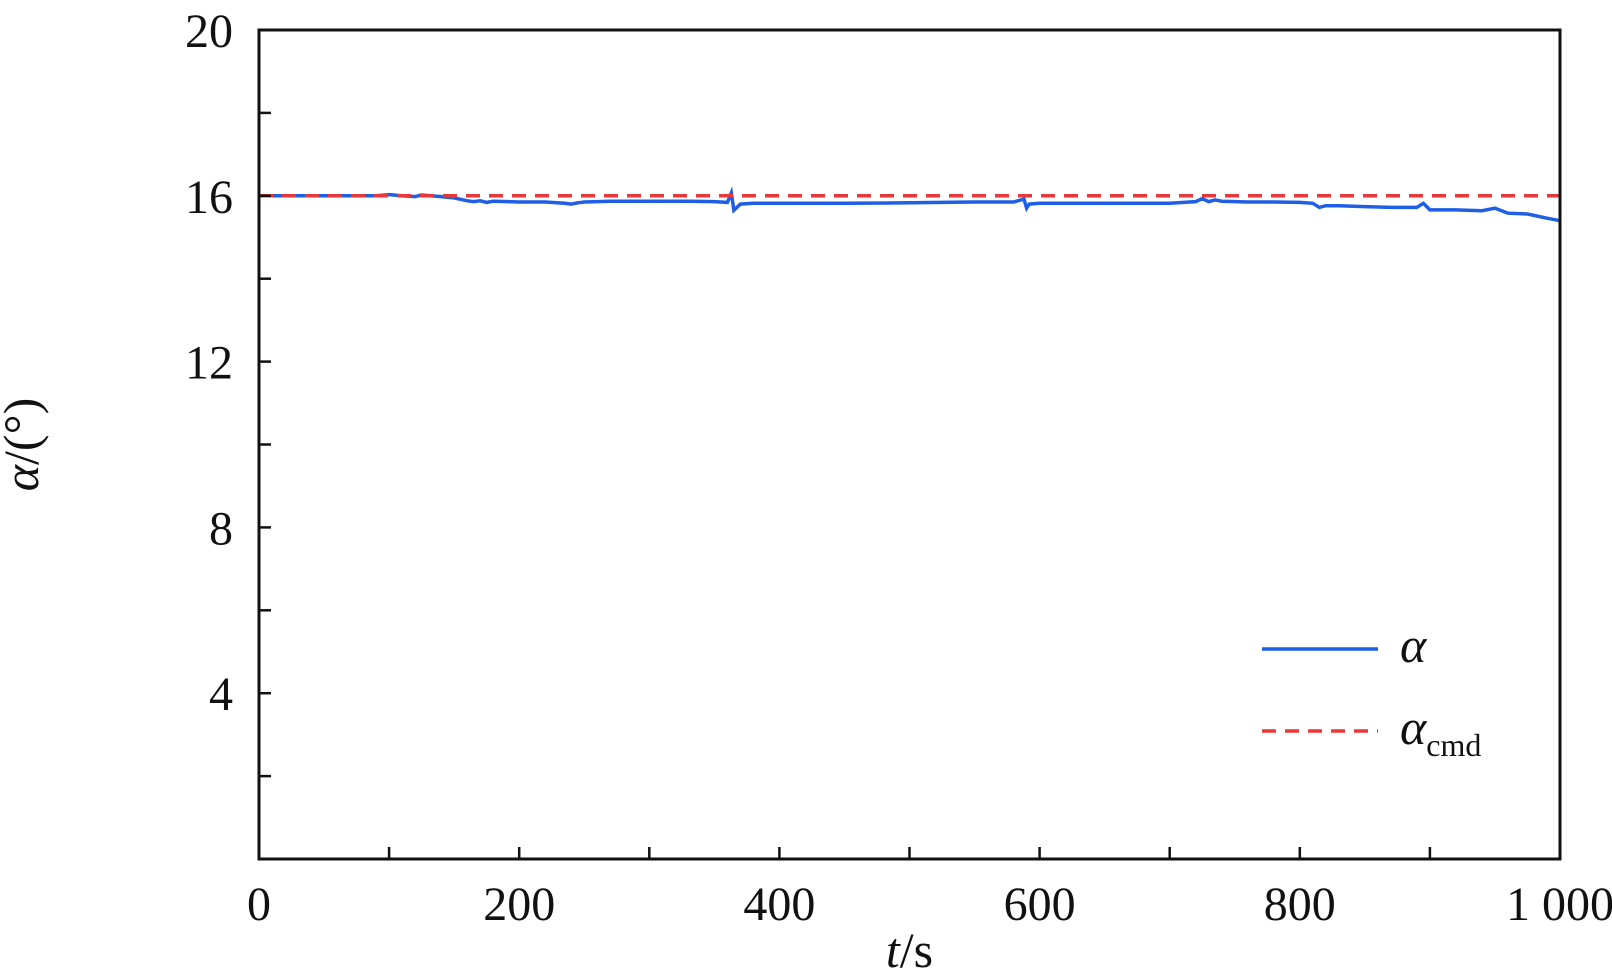 The width and height of the screenshot is (1612, 977). I want to click on x-tick-label: 0, so click(259, 904).